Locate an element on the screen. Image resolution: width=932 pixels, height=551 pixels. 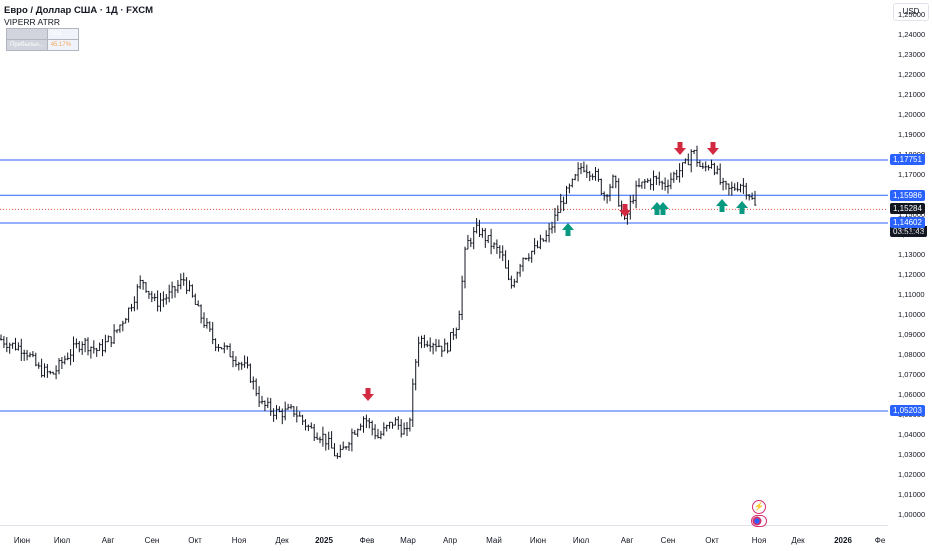
time-axis-label: Май is located at coordinates (494, 540).